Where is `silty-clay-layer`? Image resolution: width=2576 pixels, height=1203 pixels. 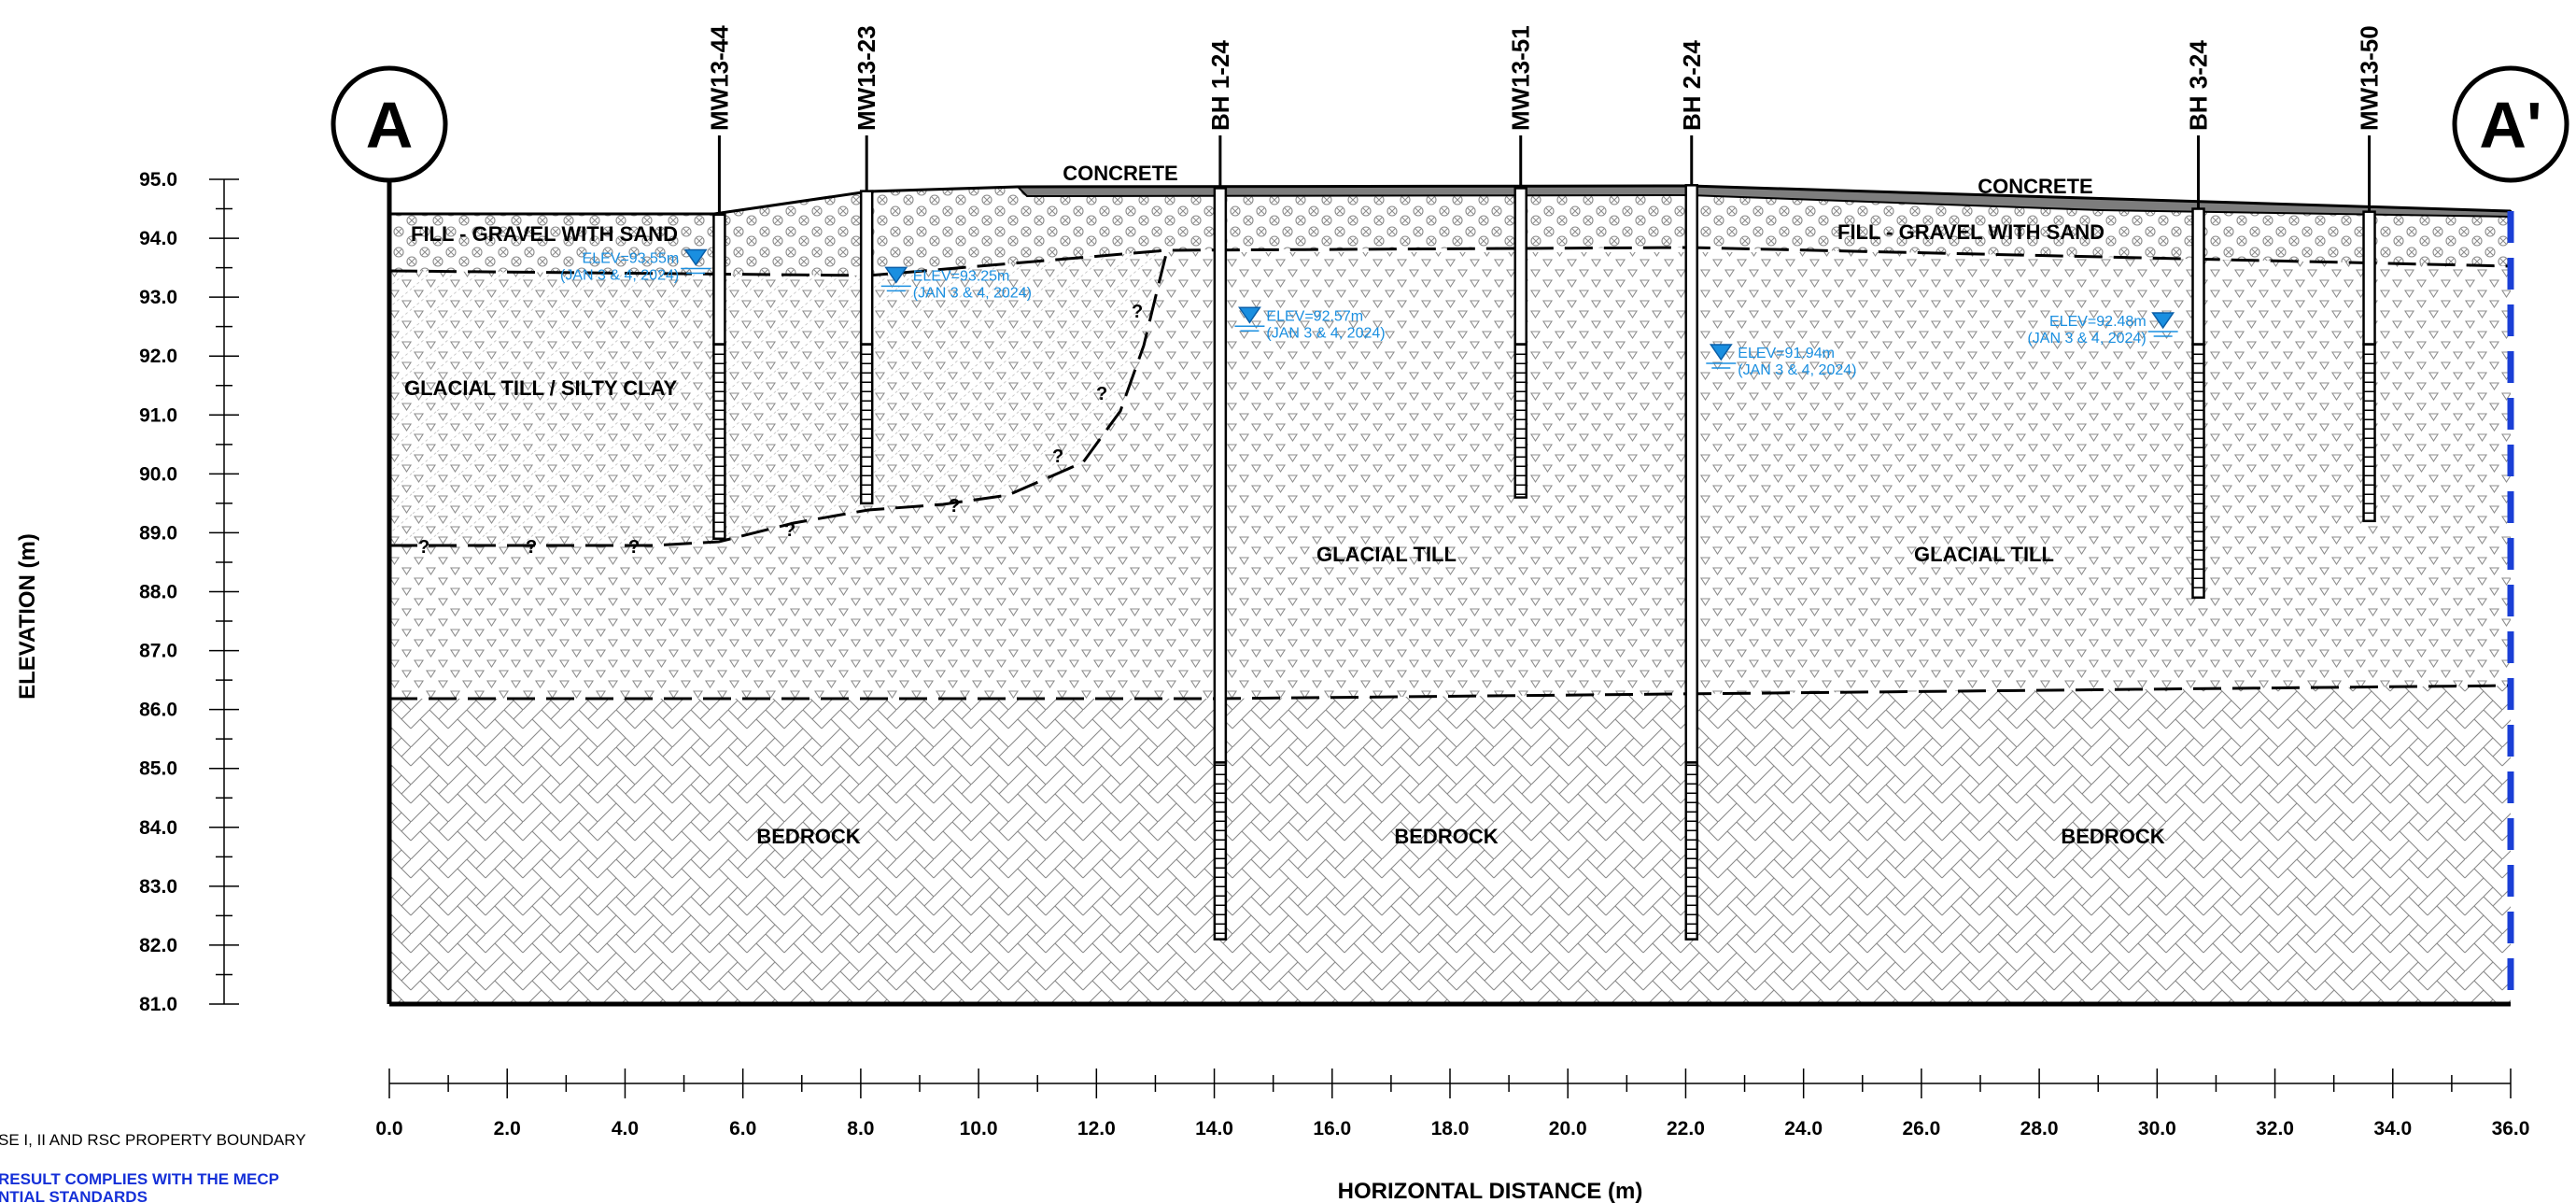
silty-clay-layer is located at coordinates (778, 397).